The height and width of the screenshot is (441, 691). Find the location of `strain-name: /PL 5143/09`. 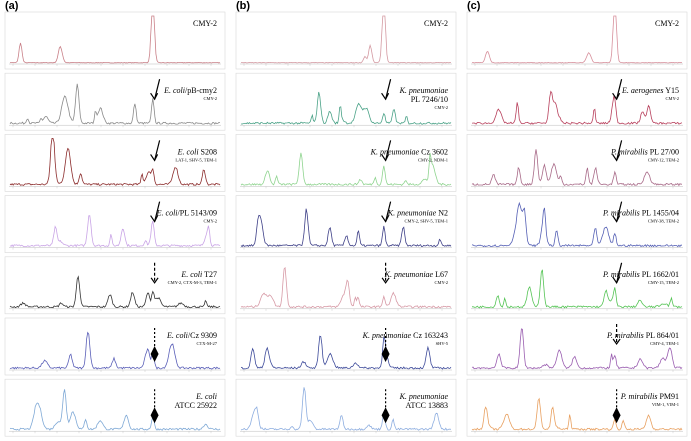

strain-name: /PL 5143/09 is located at coordinates (197, 213).